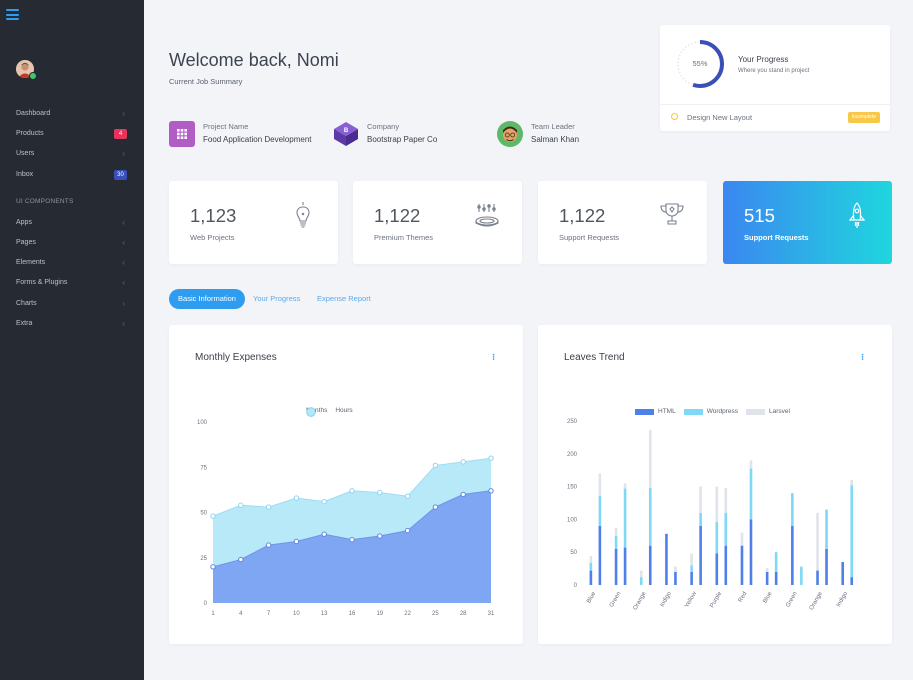 This screenshot has width=913, height=680. Describe the element at coordinates (72, 114) in the screenshot. I see `sidebar-item-dashboard: Dashboard ‹` at that location.